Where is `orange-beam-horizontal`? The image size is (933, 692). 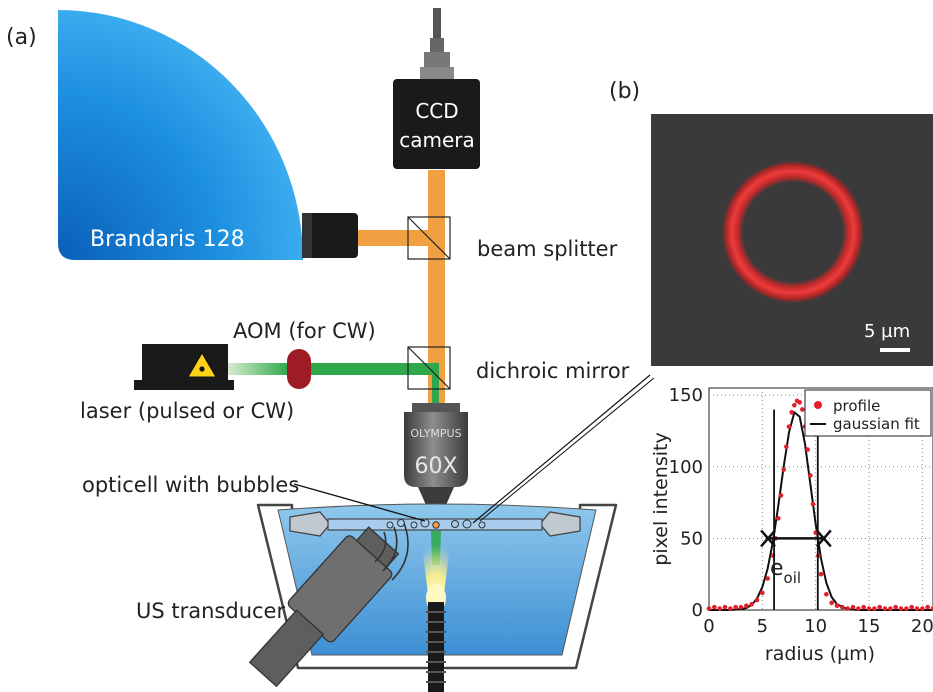
orange-beam-horizontal is located at coordinates (394, 238).